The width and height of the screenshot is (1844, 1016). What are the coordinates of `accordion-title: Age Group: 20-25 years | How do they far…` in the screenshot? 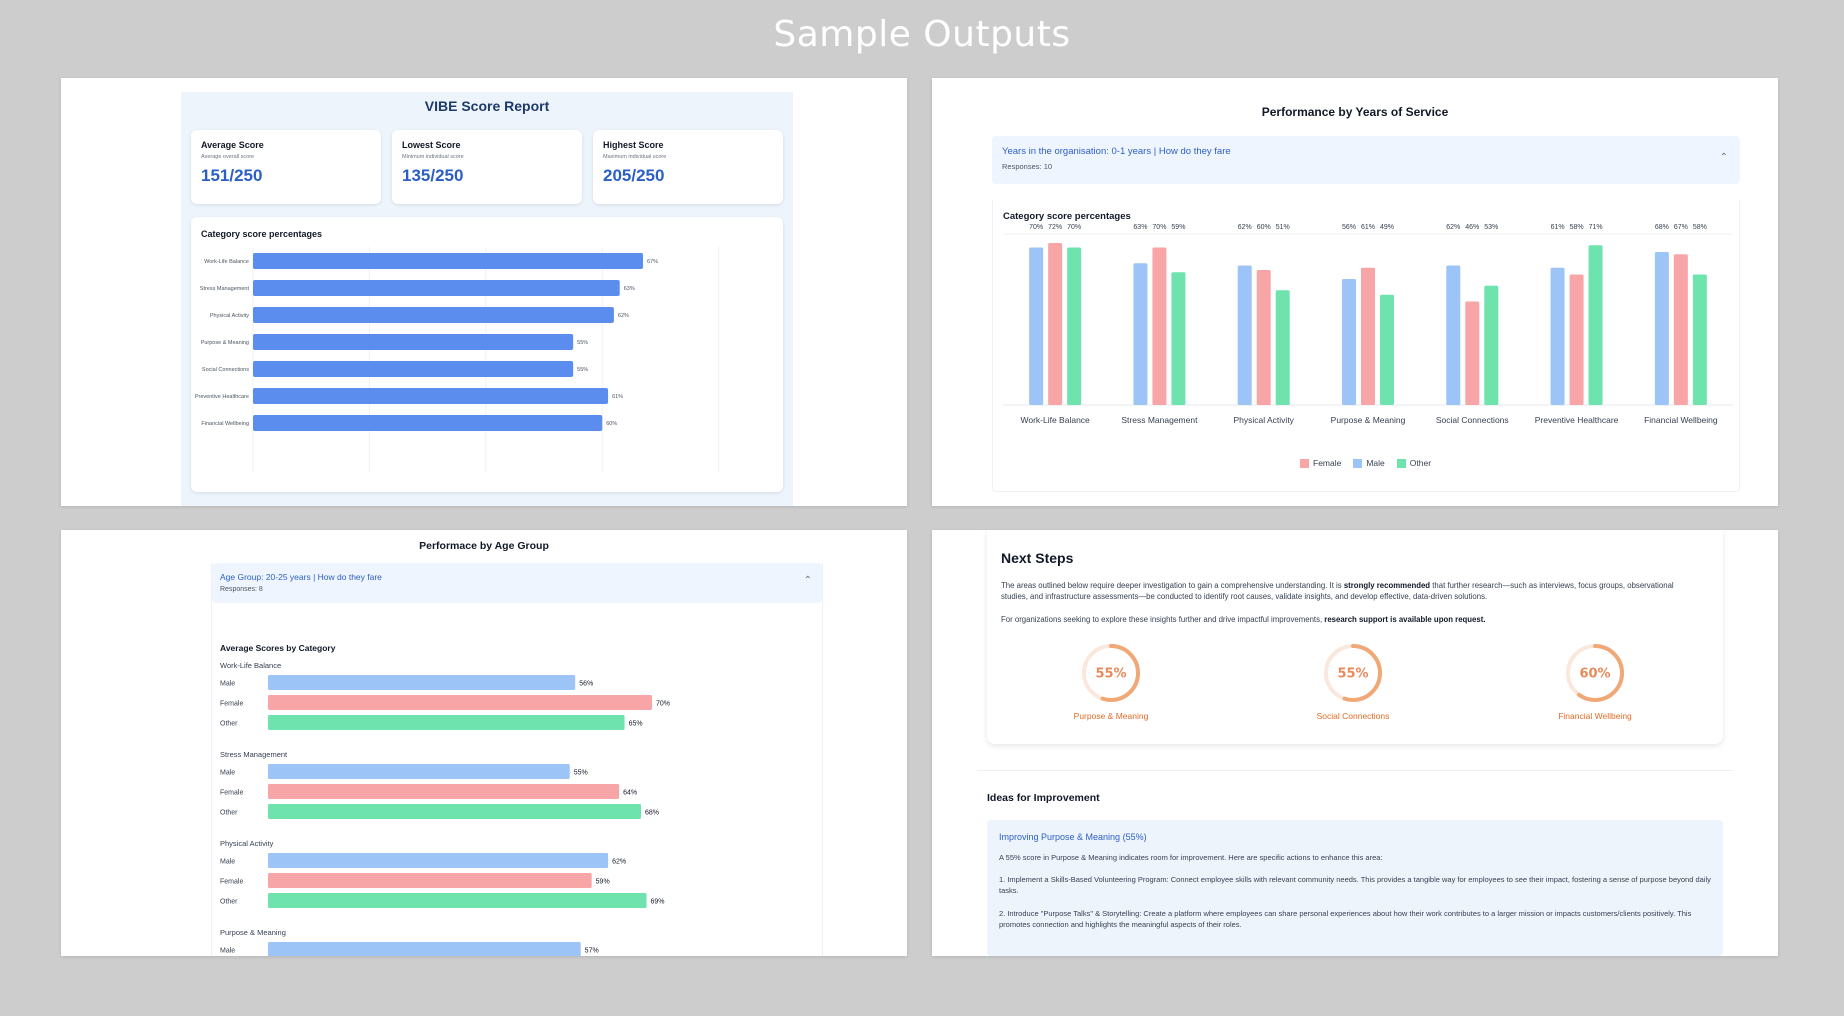 It's located at (301, 577).